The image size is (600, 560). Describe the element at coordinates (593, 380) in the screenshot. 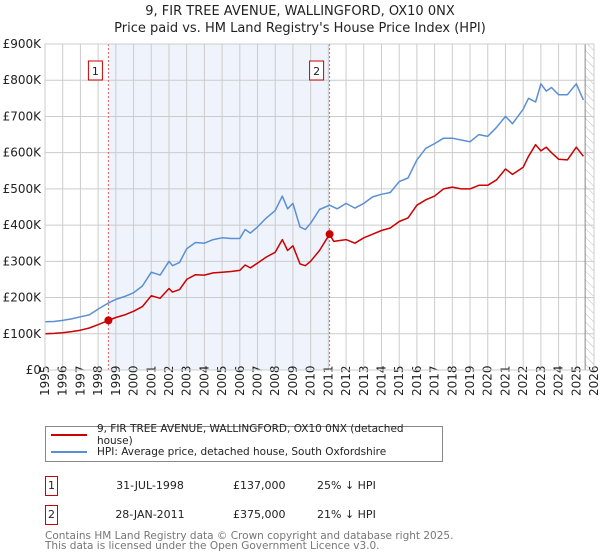

I see `x-tick-label: 2026` at that location.